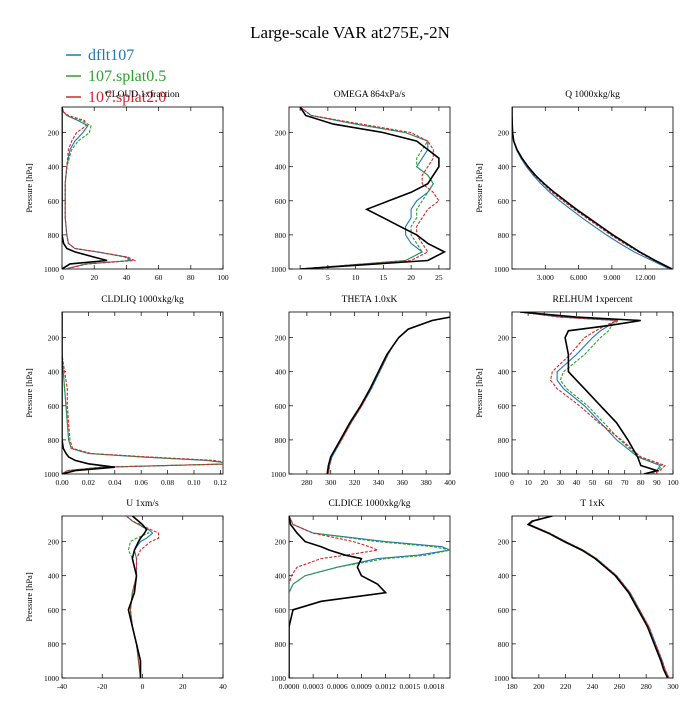 Image resolution: width=700 pixels, height=705 pixels. What do you see at coordinates (369, 504) in the screenshot?
I see `panel-title: CLDICE 1000xkg/kg` at bounding box center [369, 504].